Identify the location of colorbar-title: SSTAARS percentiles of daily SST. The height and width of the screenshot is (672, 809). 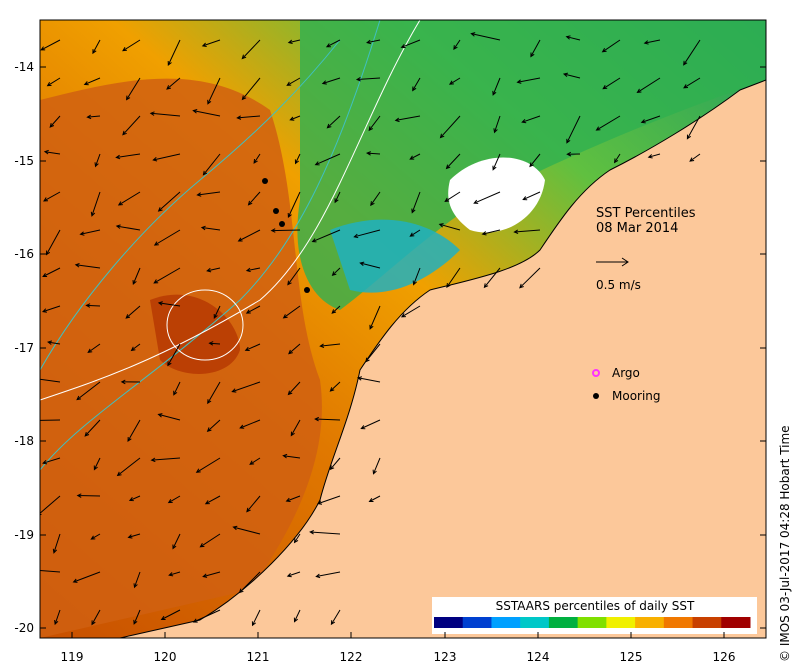
(595, 606).